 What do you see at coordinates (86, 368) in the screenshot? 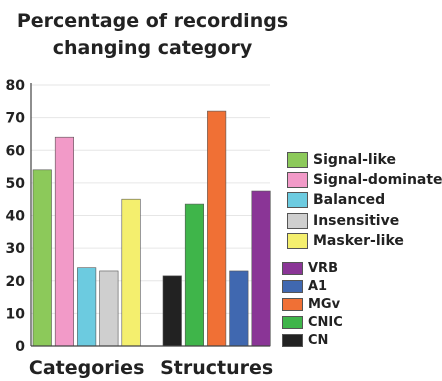
I see `group-label-categories: Categories` at bounding box center [86, 368].